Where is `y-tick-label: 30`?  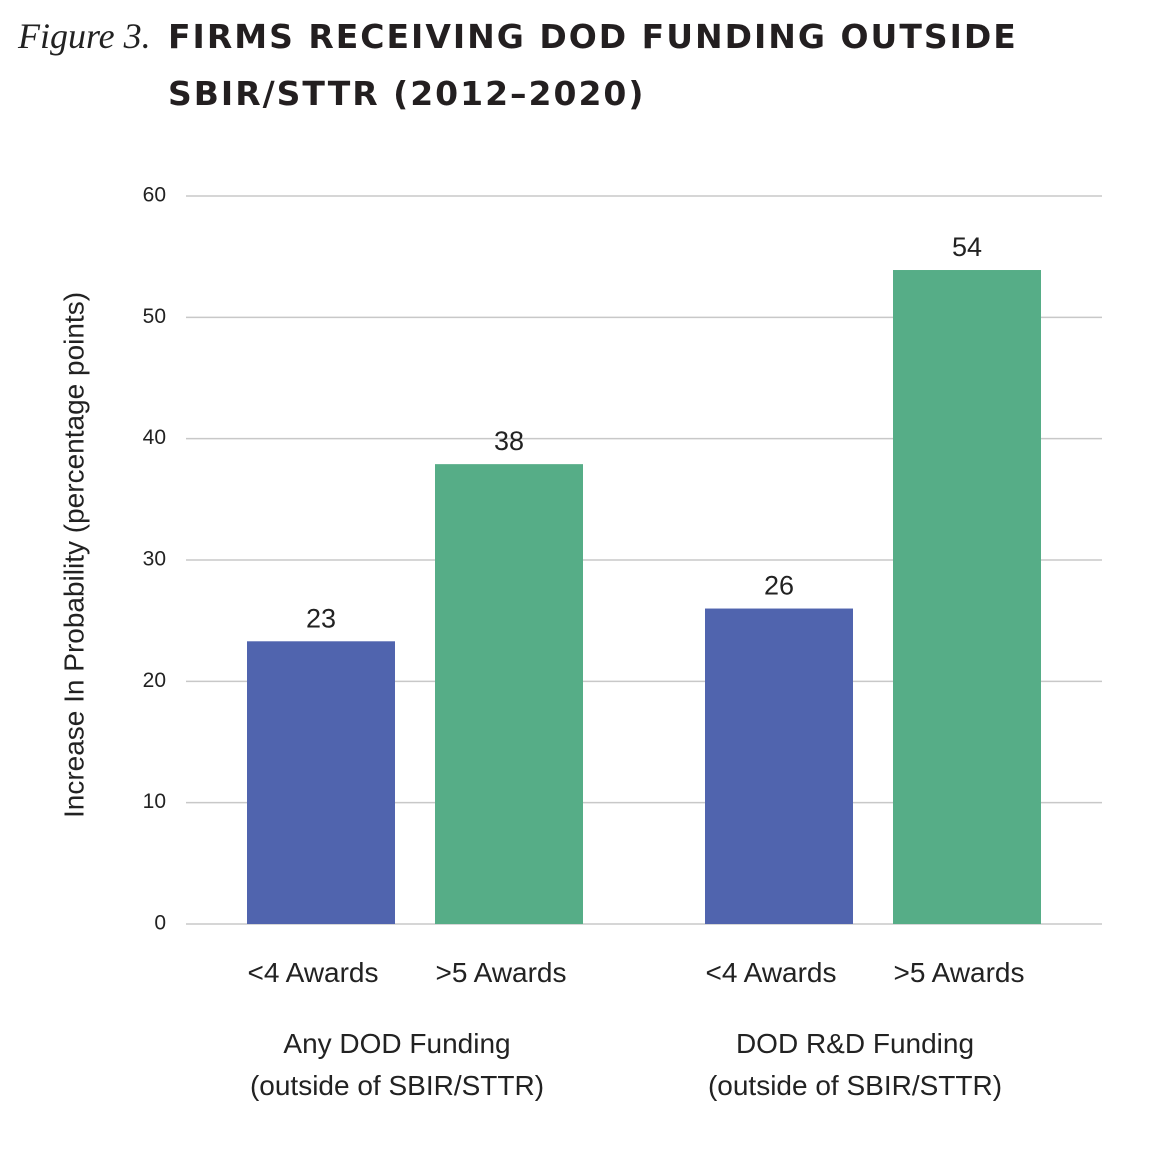 y-tick-label: 30 is located at coordinates (154, 559).